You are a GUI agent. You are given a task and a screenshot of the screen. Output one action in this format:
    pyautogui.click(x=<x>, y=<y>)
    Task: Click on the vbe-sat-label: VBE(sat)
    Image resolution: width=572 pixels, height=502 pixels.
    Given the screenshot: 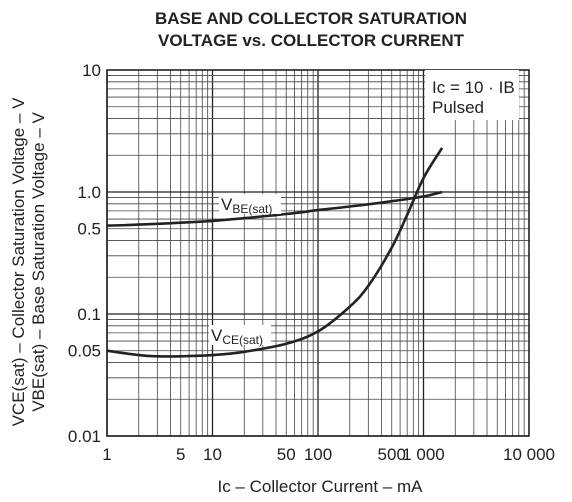 What is the action you would take?
    pyautogui.click(x=246, y=205)
    